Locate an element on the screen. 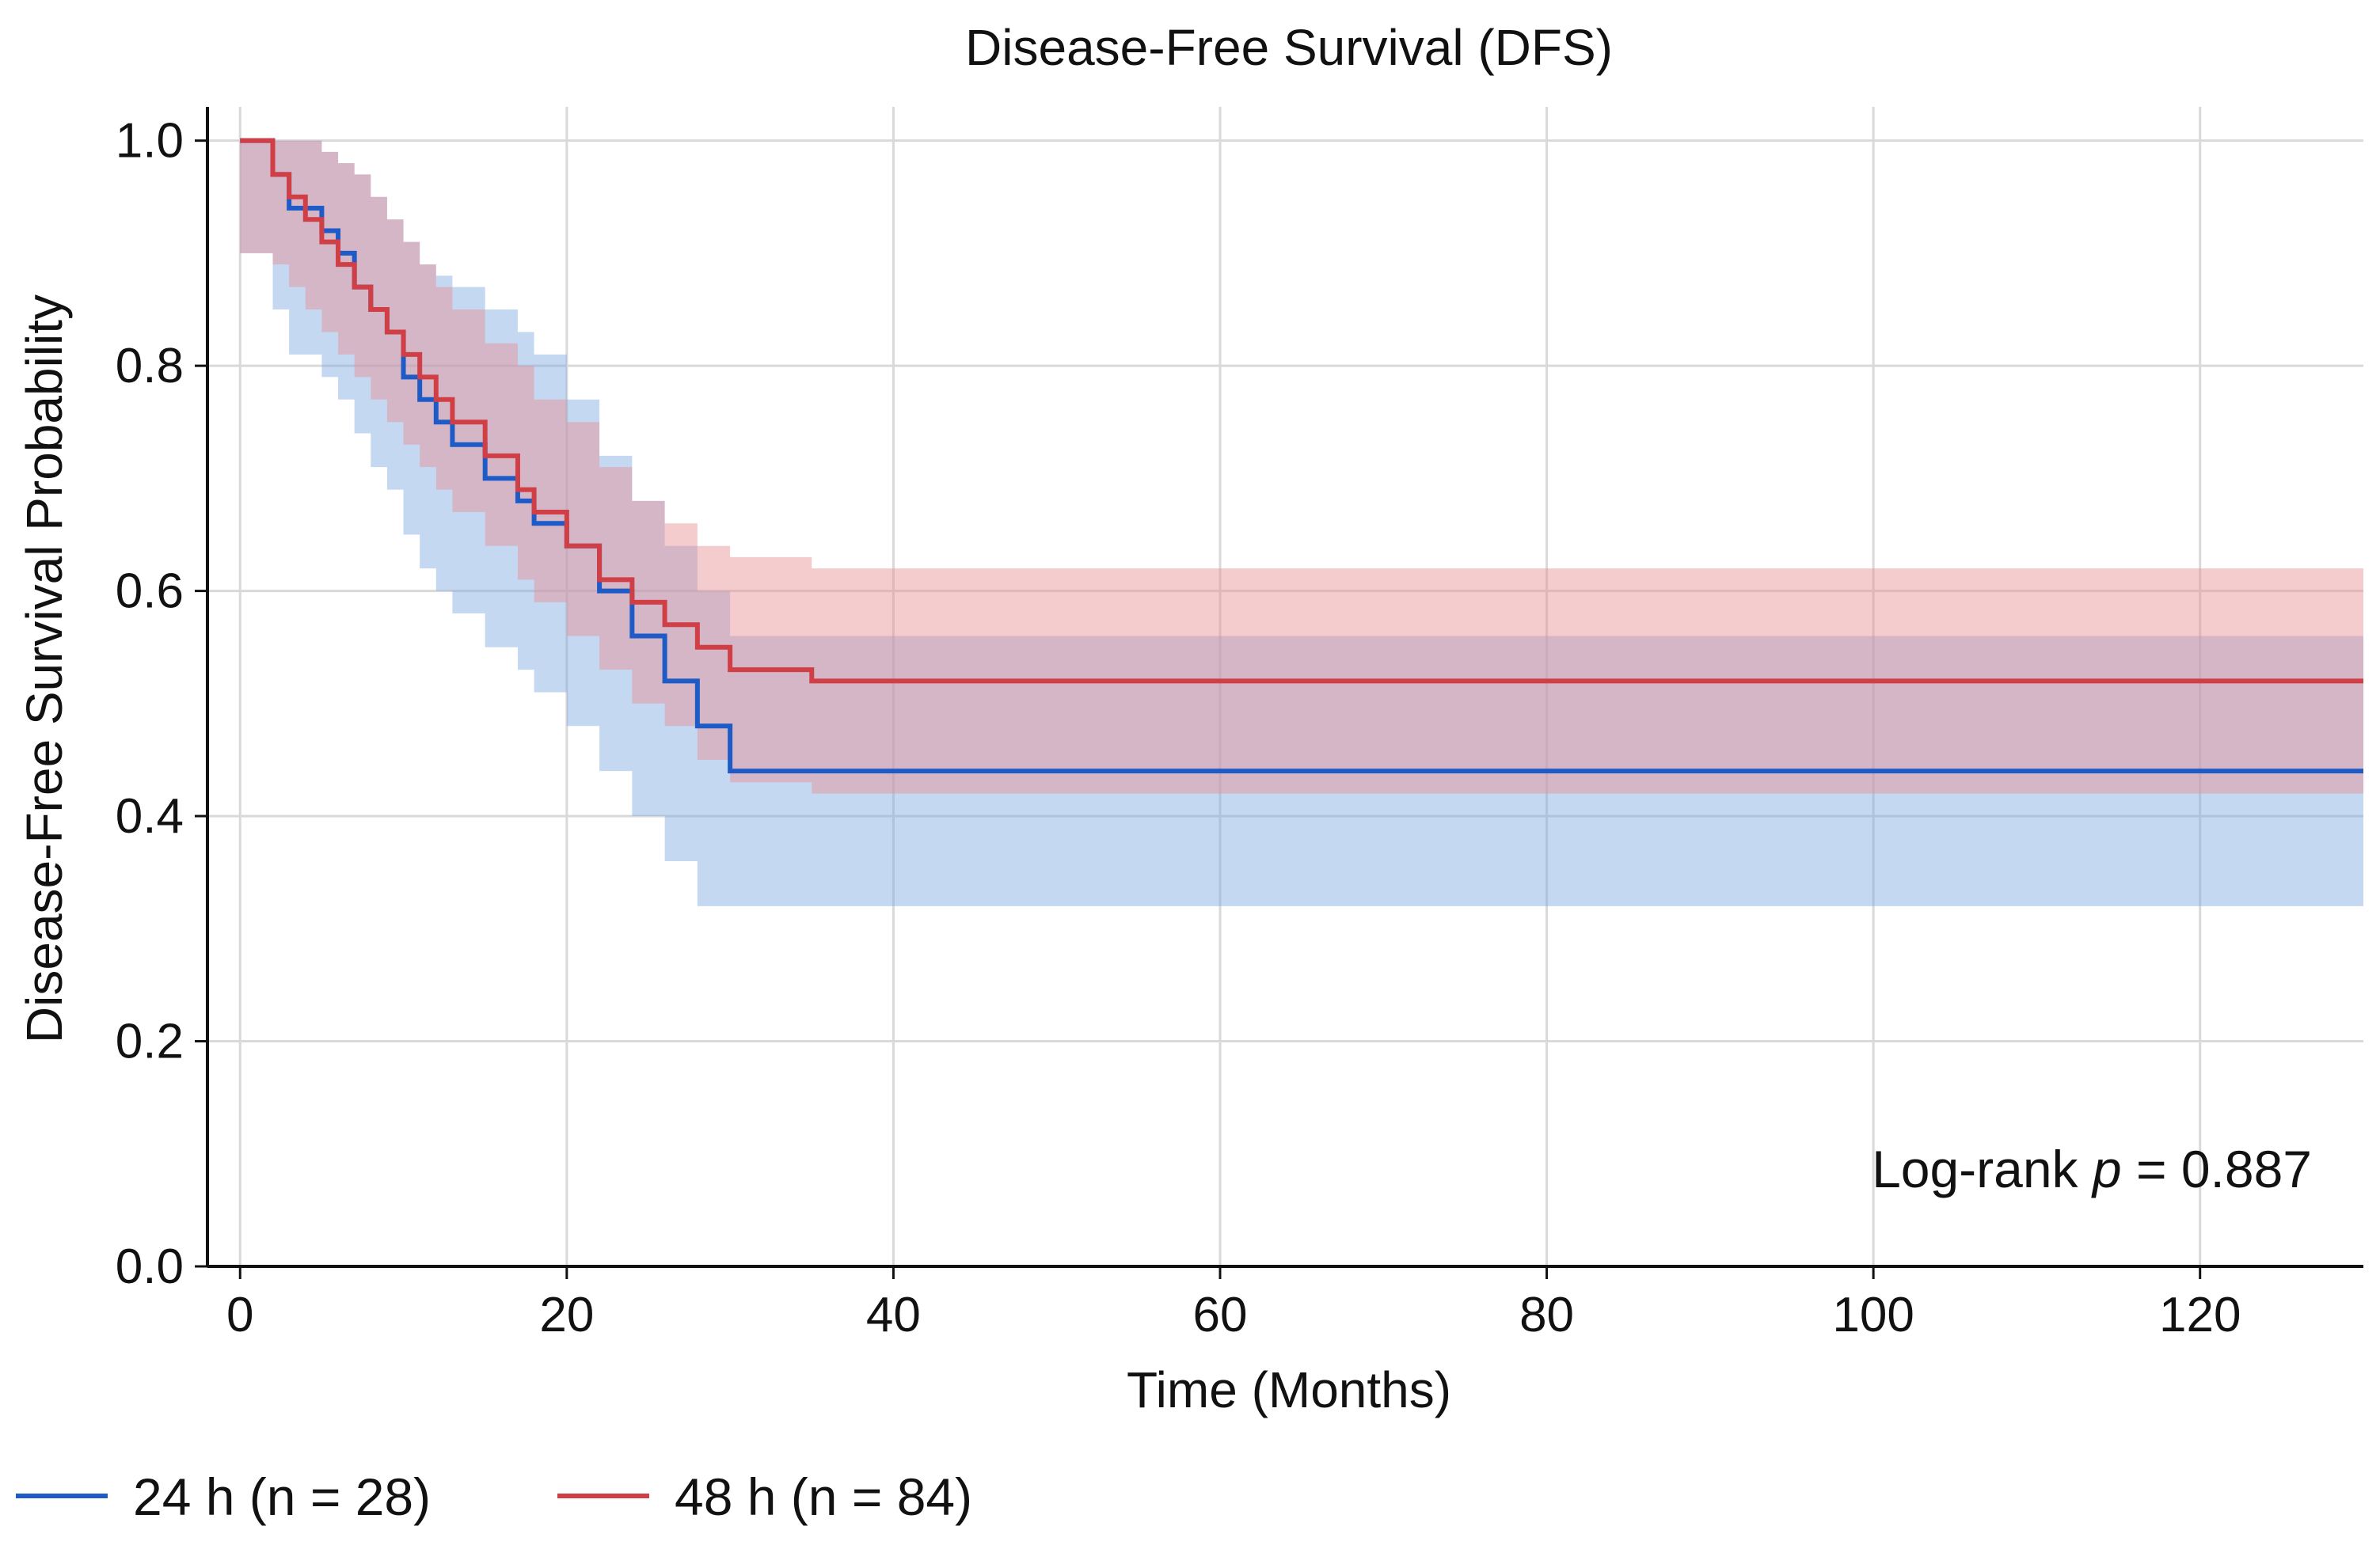 This screenshot has width=2380, height=1545. y-tick-label: 0.6 is located at coordinates (150, 591).